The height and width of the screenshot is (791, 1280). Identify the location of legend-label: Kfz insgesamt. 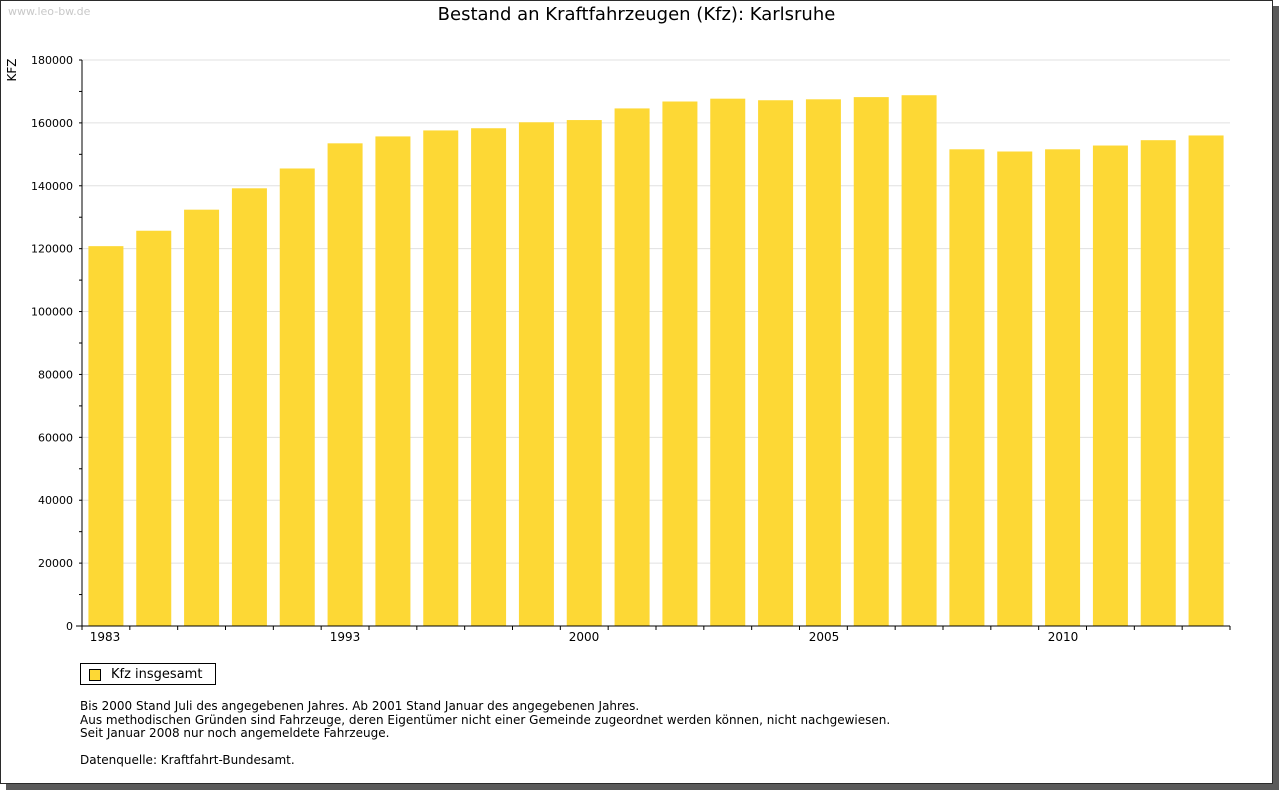
(157, 674).